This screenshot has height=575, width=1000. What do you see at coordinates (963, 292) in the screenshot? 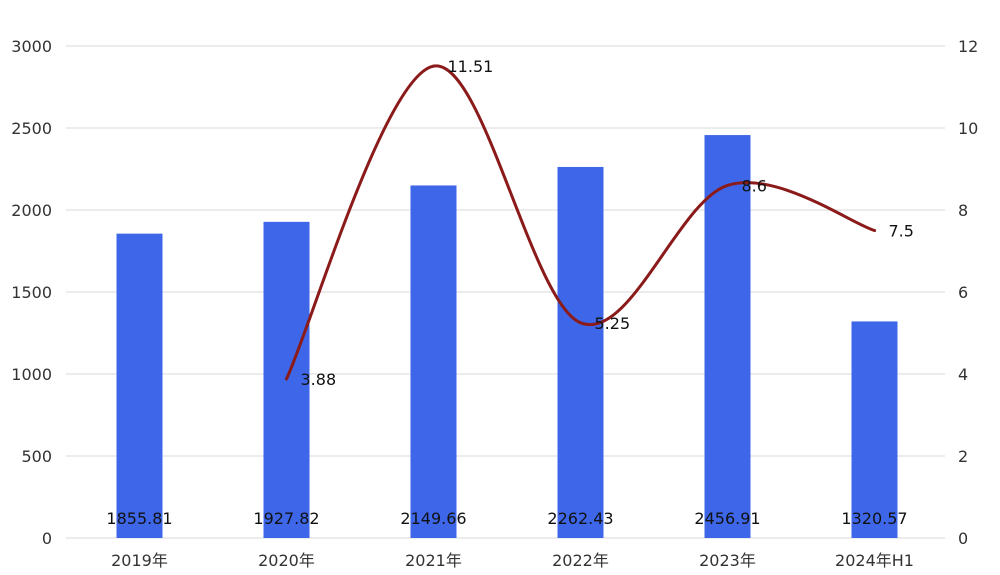
I see `right-axis-tick: 6` at bounding box center [963, 292].